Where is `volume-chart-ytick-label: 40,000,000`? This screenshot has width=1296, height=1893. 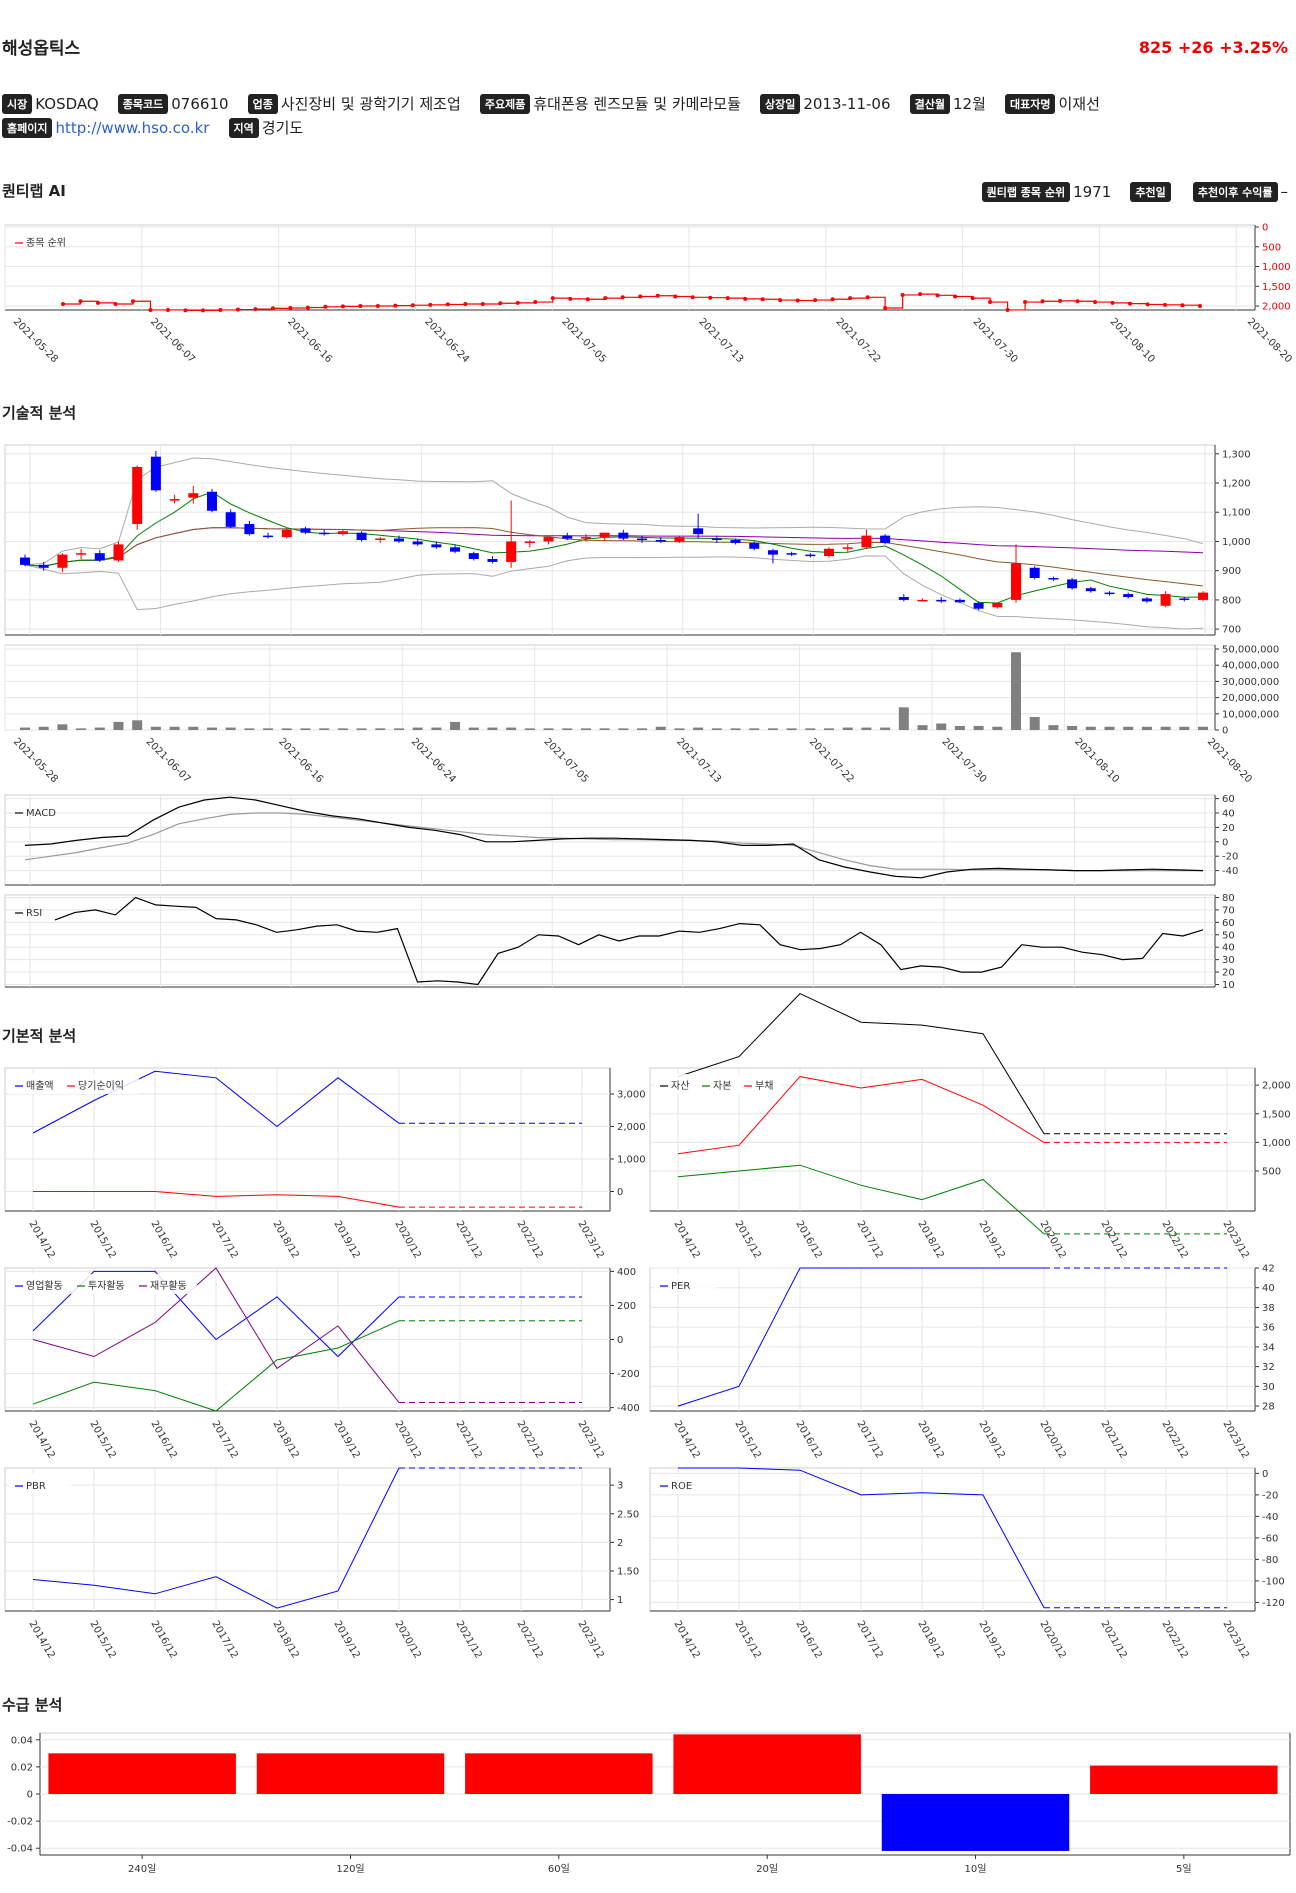 volume-chart-ytick-label: 40,000,000 is located at coordinates (1250, 666).